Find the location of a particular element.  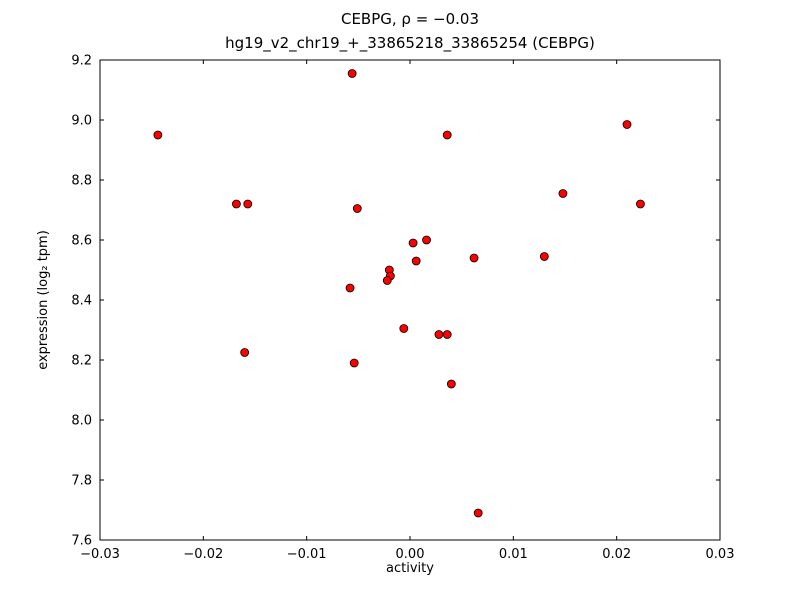

y-tick-label: 8.2 is located at coordinates (81, 361).